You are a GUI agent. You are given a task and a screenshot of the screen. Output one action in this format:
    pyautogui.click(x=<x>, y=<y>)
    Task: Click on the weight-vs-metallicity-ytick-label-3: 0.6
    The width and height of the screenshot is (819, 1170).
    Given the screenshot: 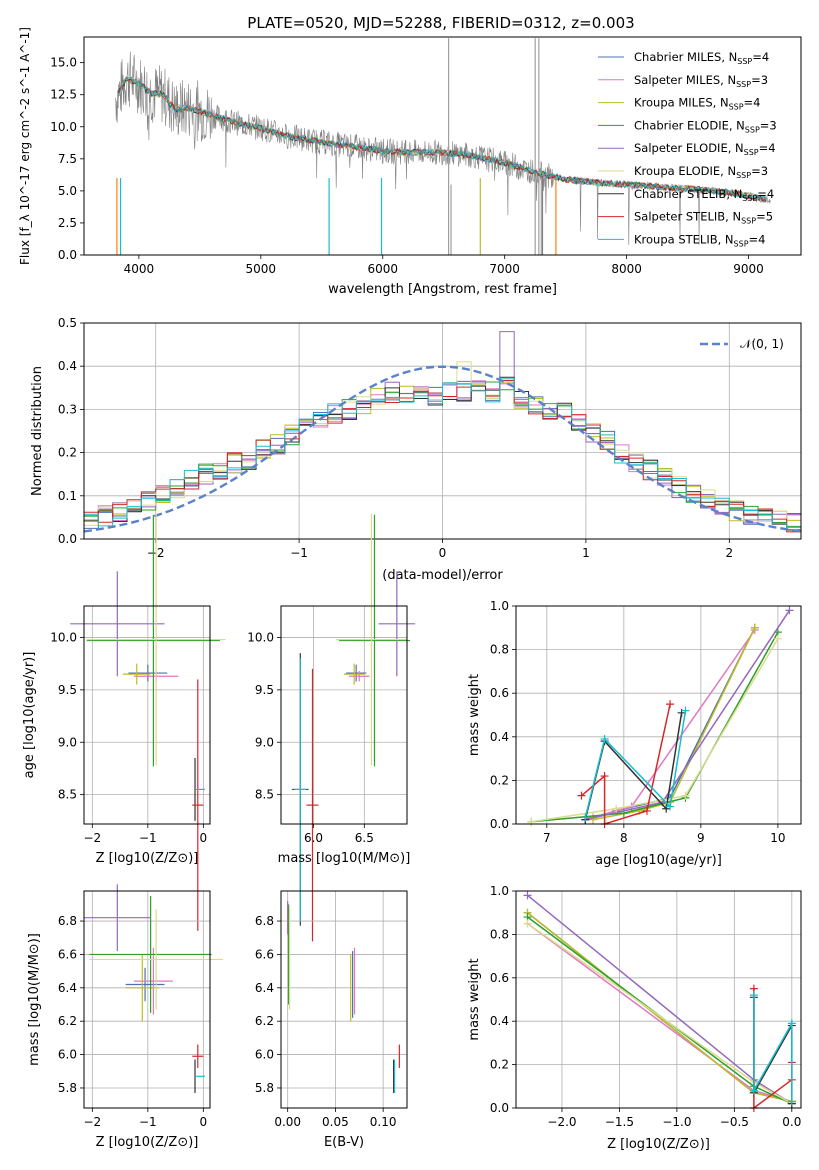 What is the action you would take?
    pyautogui.click(x=499, y=978)
    